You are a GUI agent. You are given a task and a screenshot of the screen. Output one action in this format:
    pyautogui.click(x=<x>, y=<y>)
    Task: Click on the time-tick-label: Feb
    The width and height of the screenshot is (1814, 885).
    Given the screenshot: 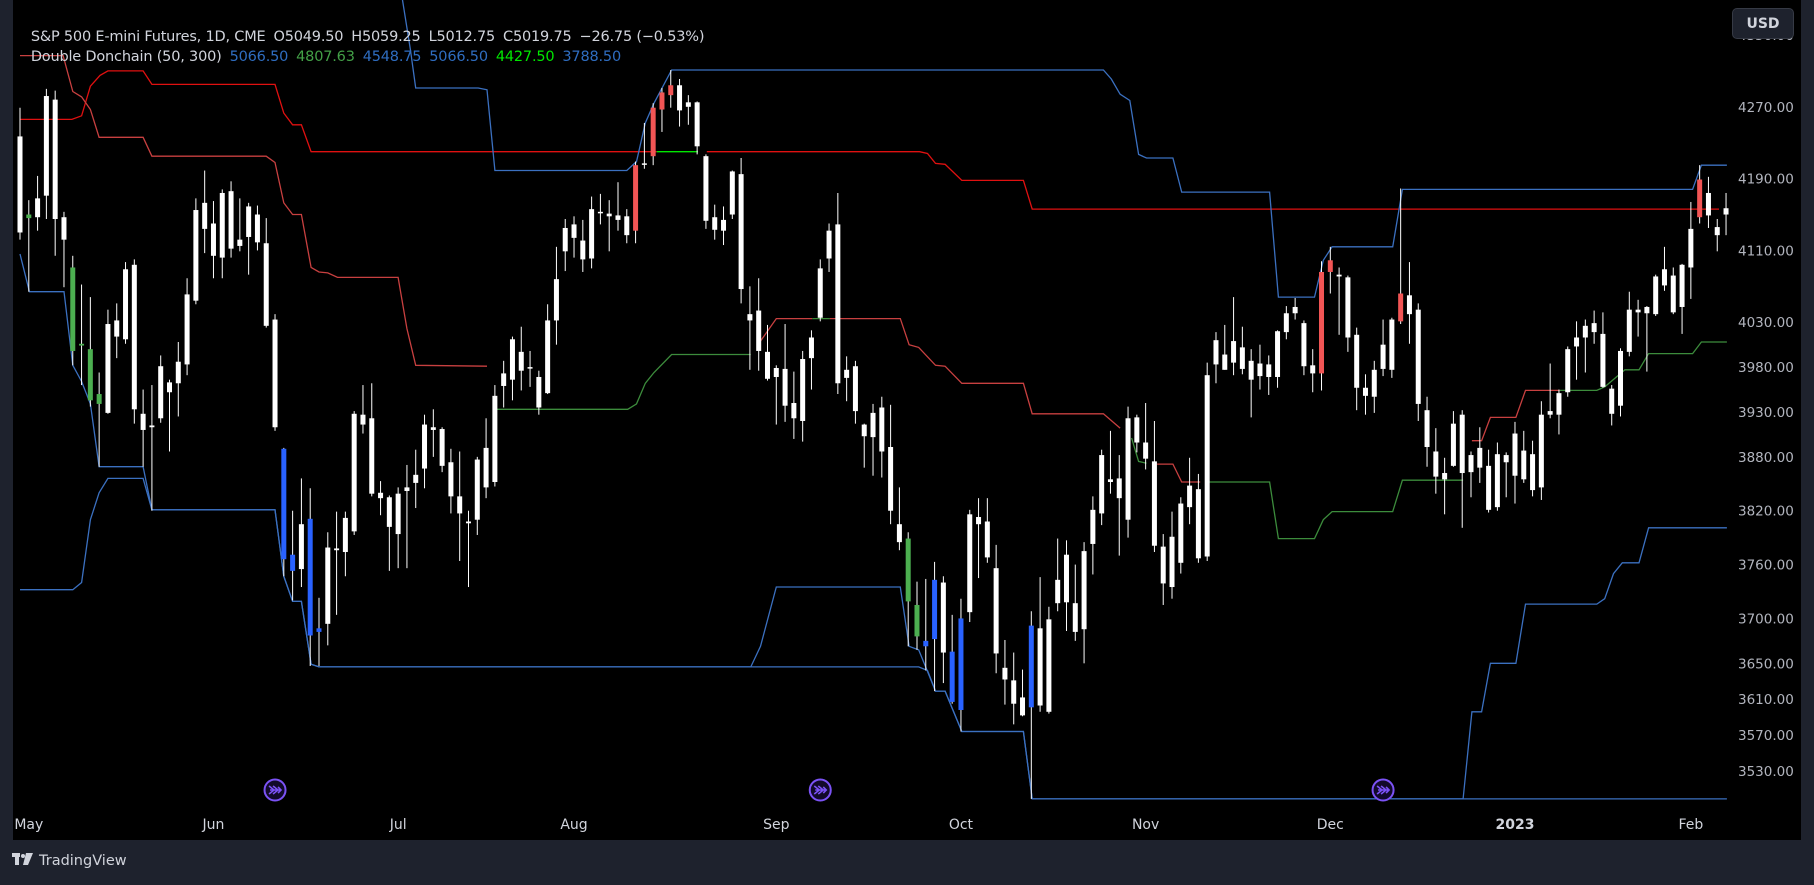 What is the action you would take?
    pyautogui.click(x=1690, y=825)
    